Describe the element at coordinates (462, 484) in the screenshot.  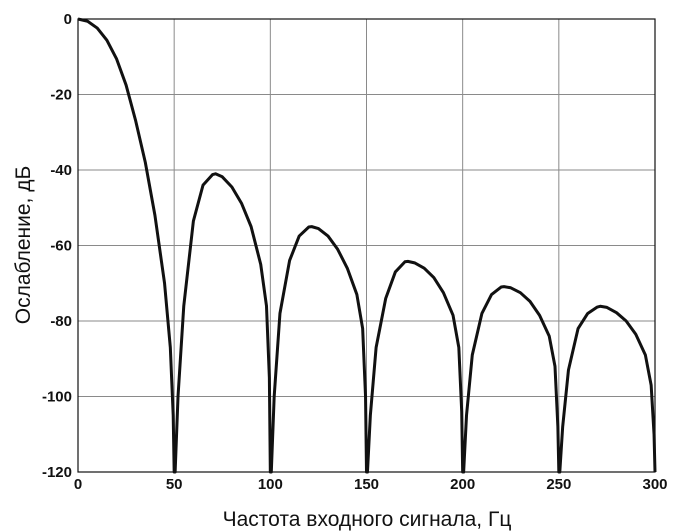
I see `x-tick-label: 200` at that location.